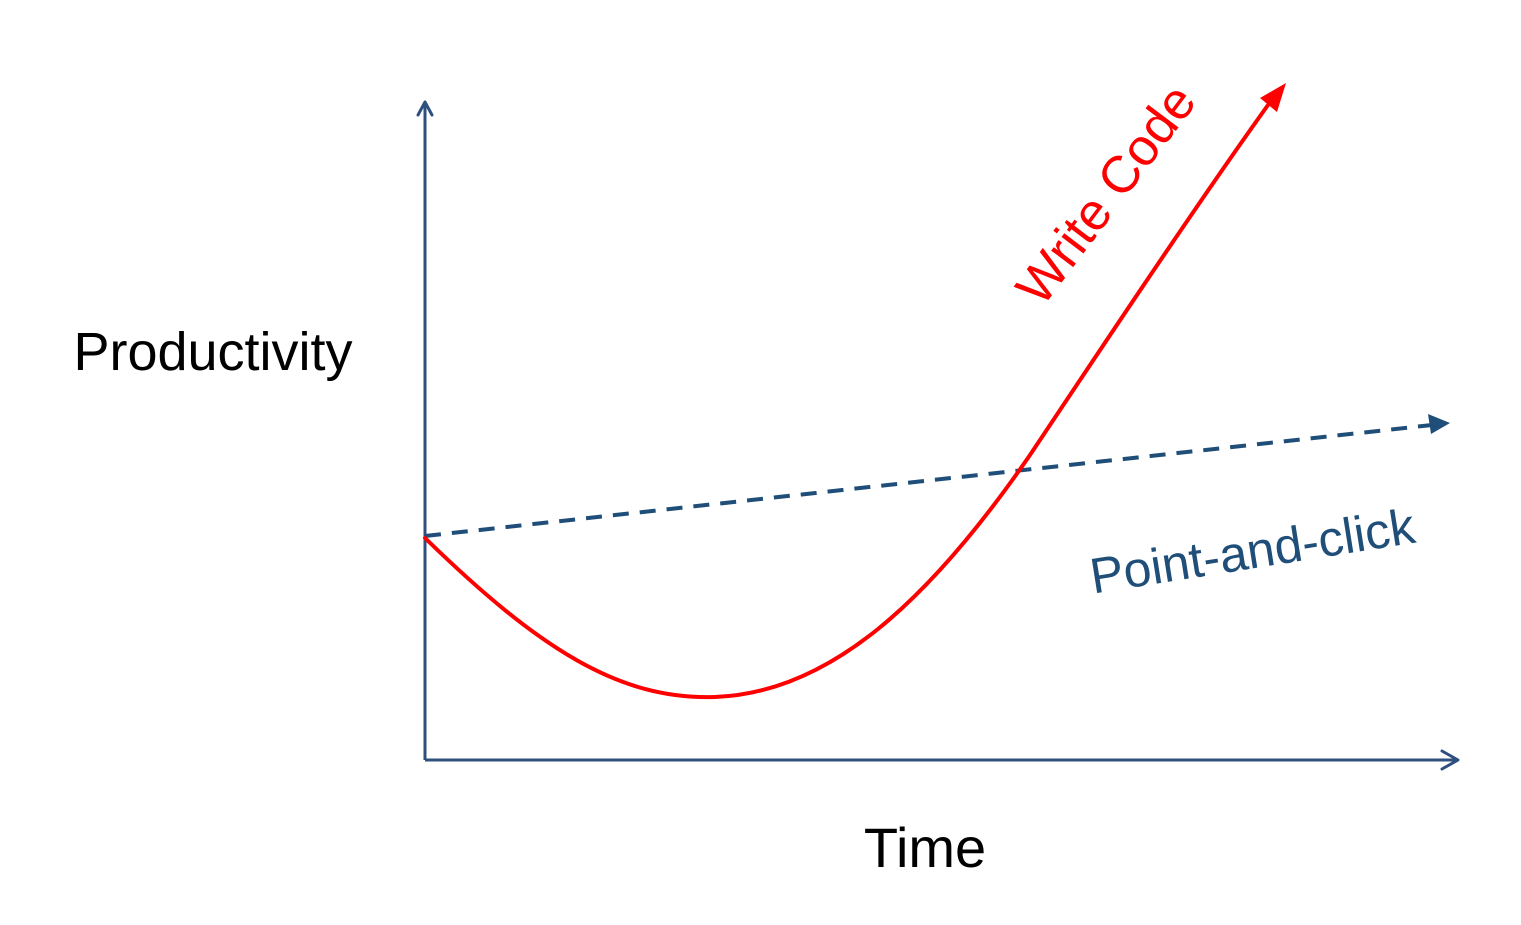 Image resolution: width=1521 pixels, height=925 pixels. What do you see at coordinates (1450, 760) in the screenshot?
I see `x-axis-arrowhead` at bounding box center [1450, 760].